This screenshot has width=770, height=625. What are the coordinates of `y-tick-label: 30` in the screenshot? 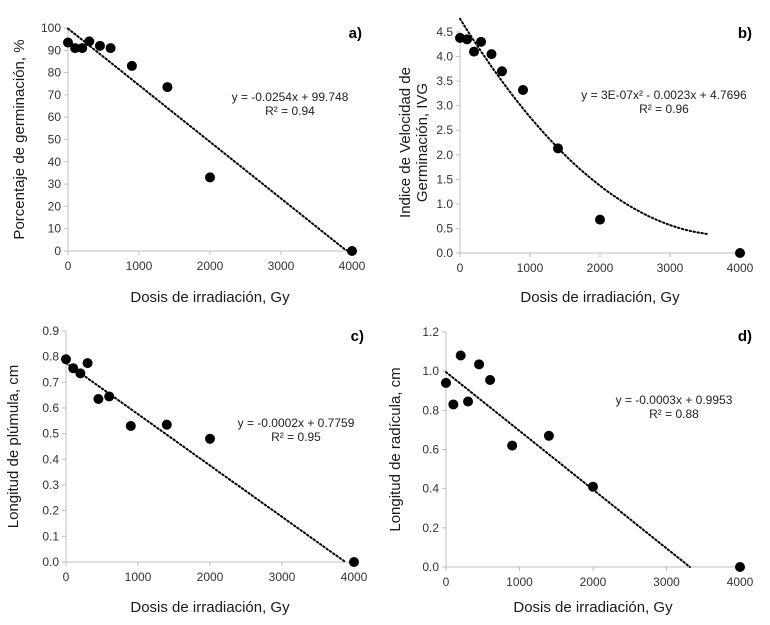 It's located at (55, 184).